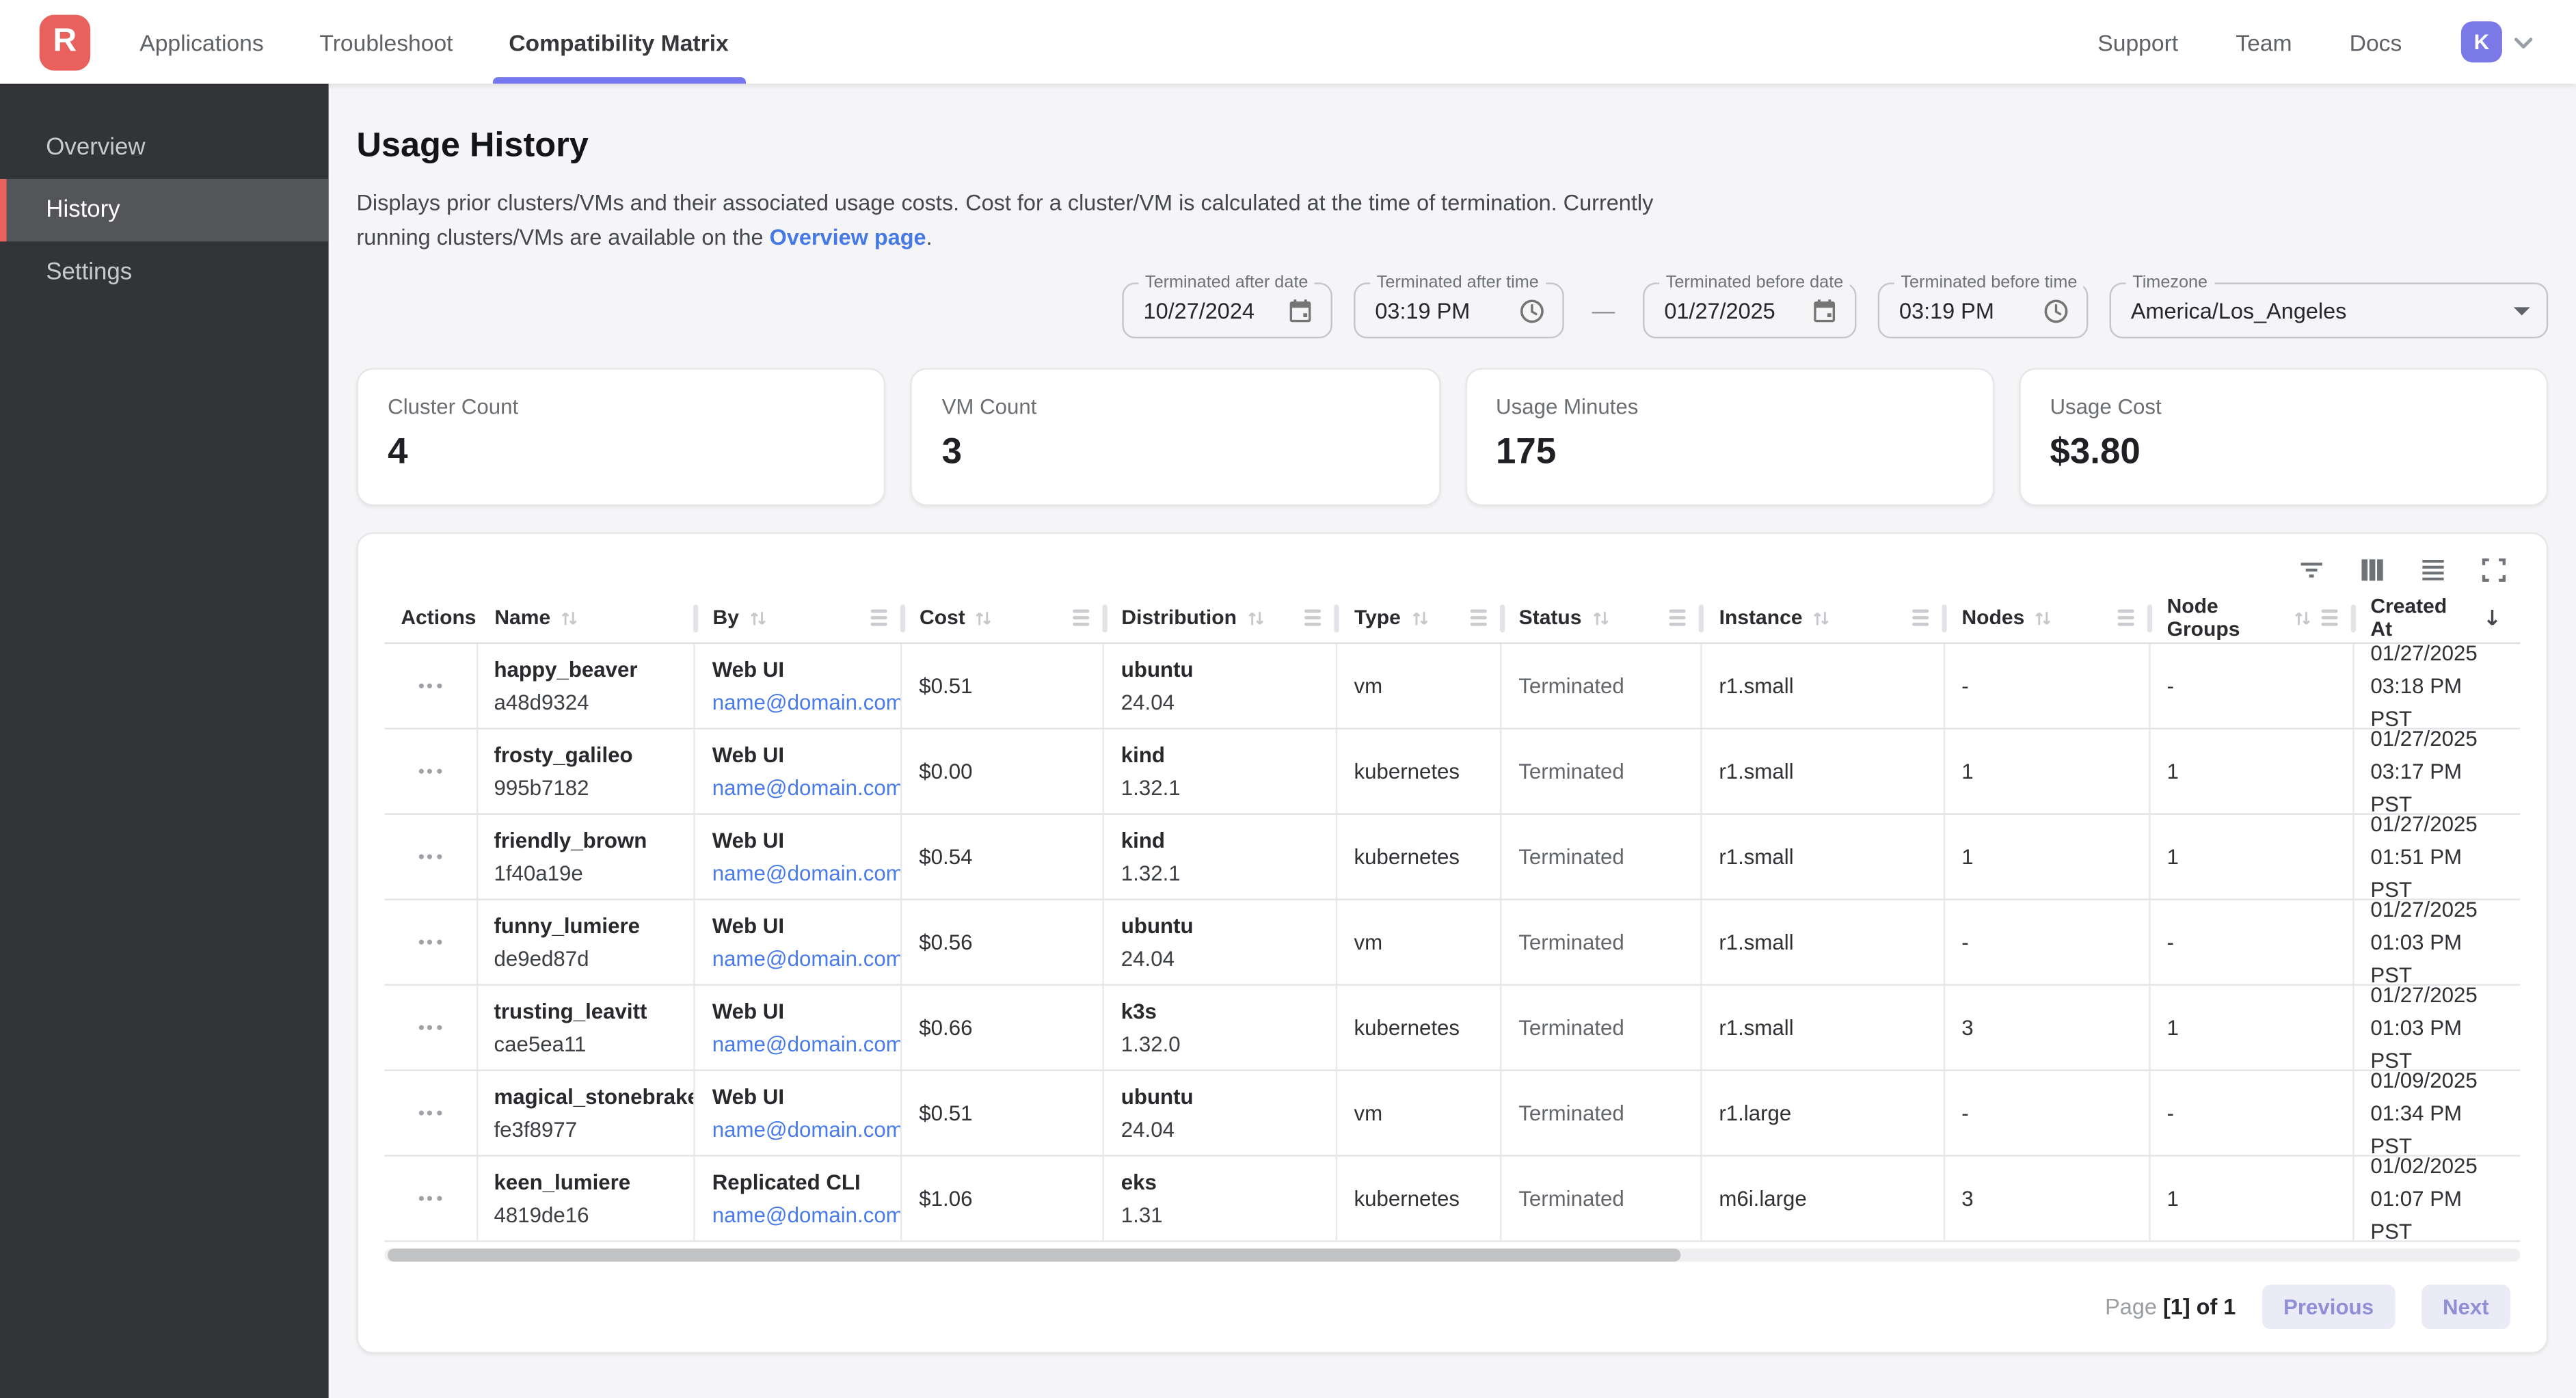  Describe the element at coordinates (1944, 618) in the screenshot. I see `column-separator` at that location.